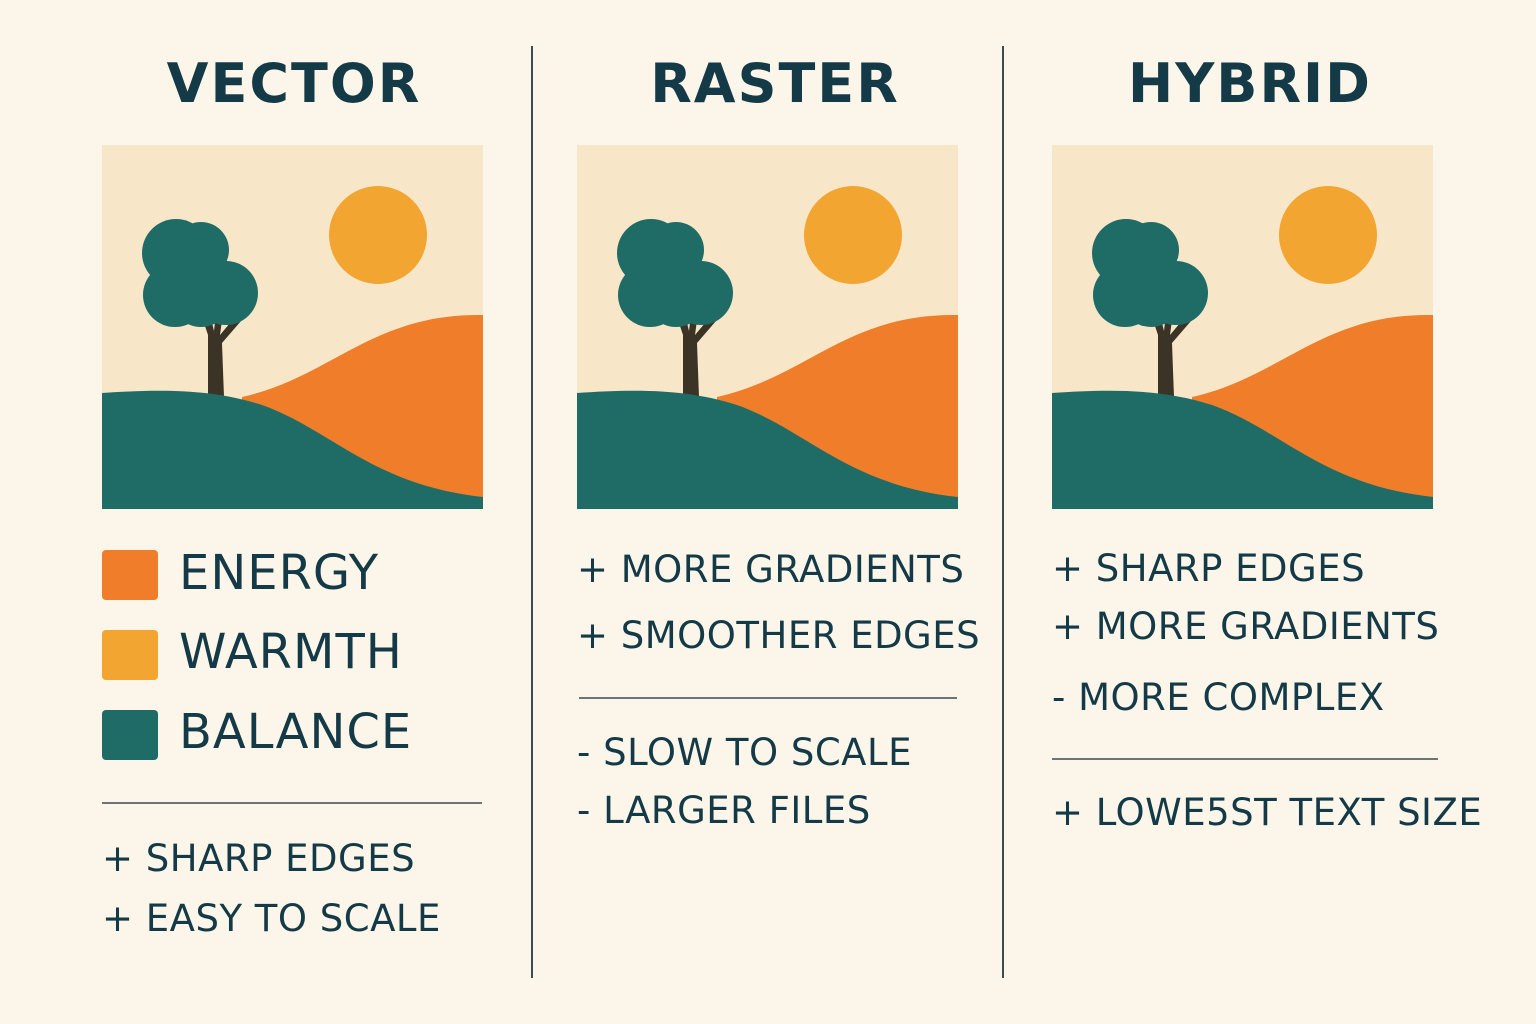  I want to click on vector-point: + EASY TO SCALE, so click(271, 918).